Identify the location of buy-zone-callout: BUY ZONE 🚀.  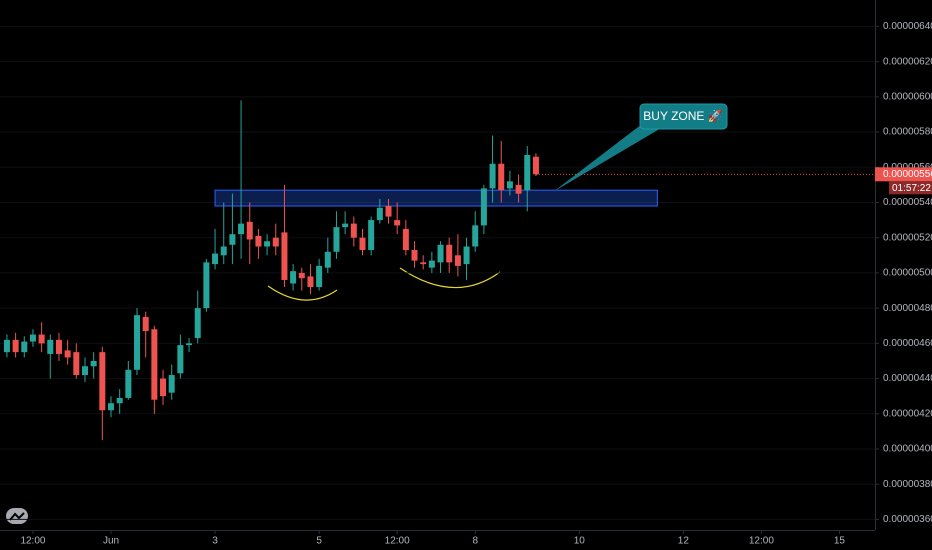
(640, 147).